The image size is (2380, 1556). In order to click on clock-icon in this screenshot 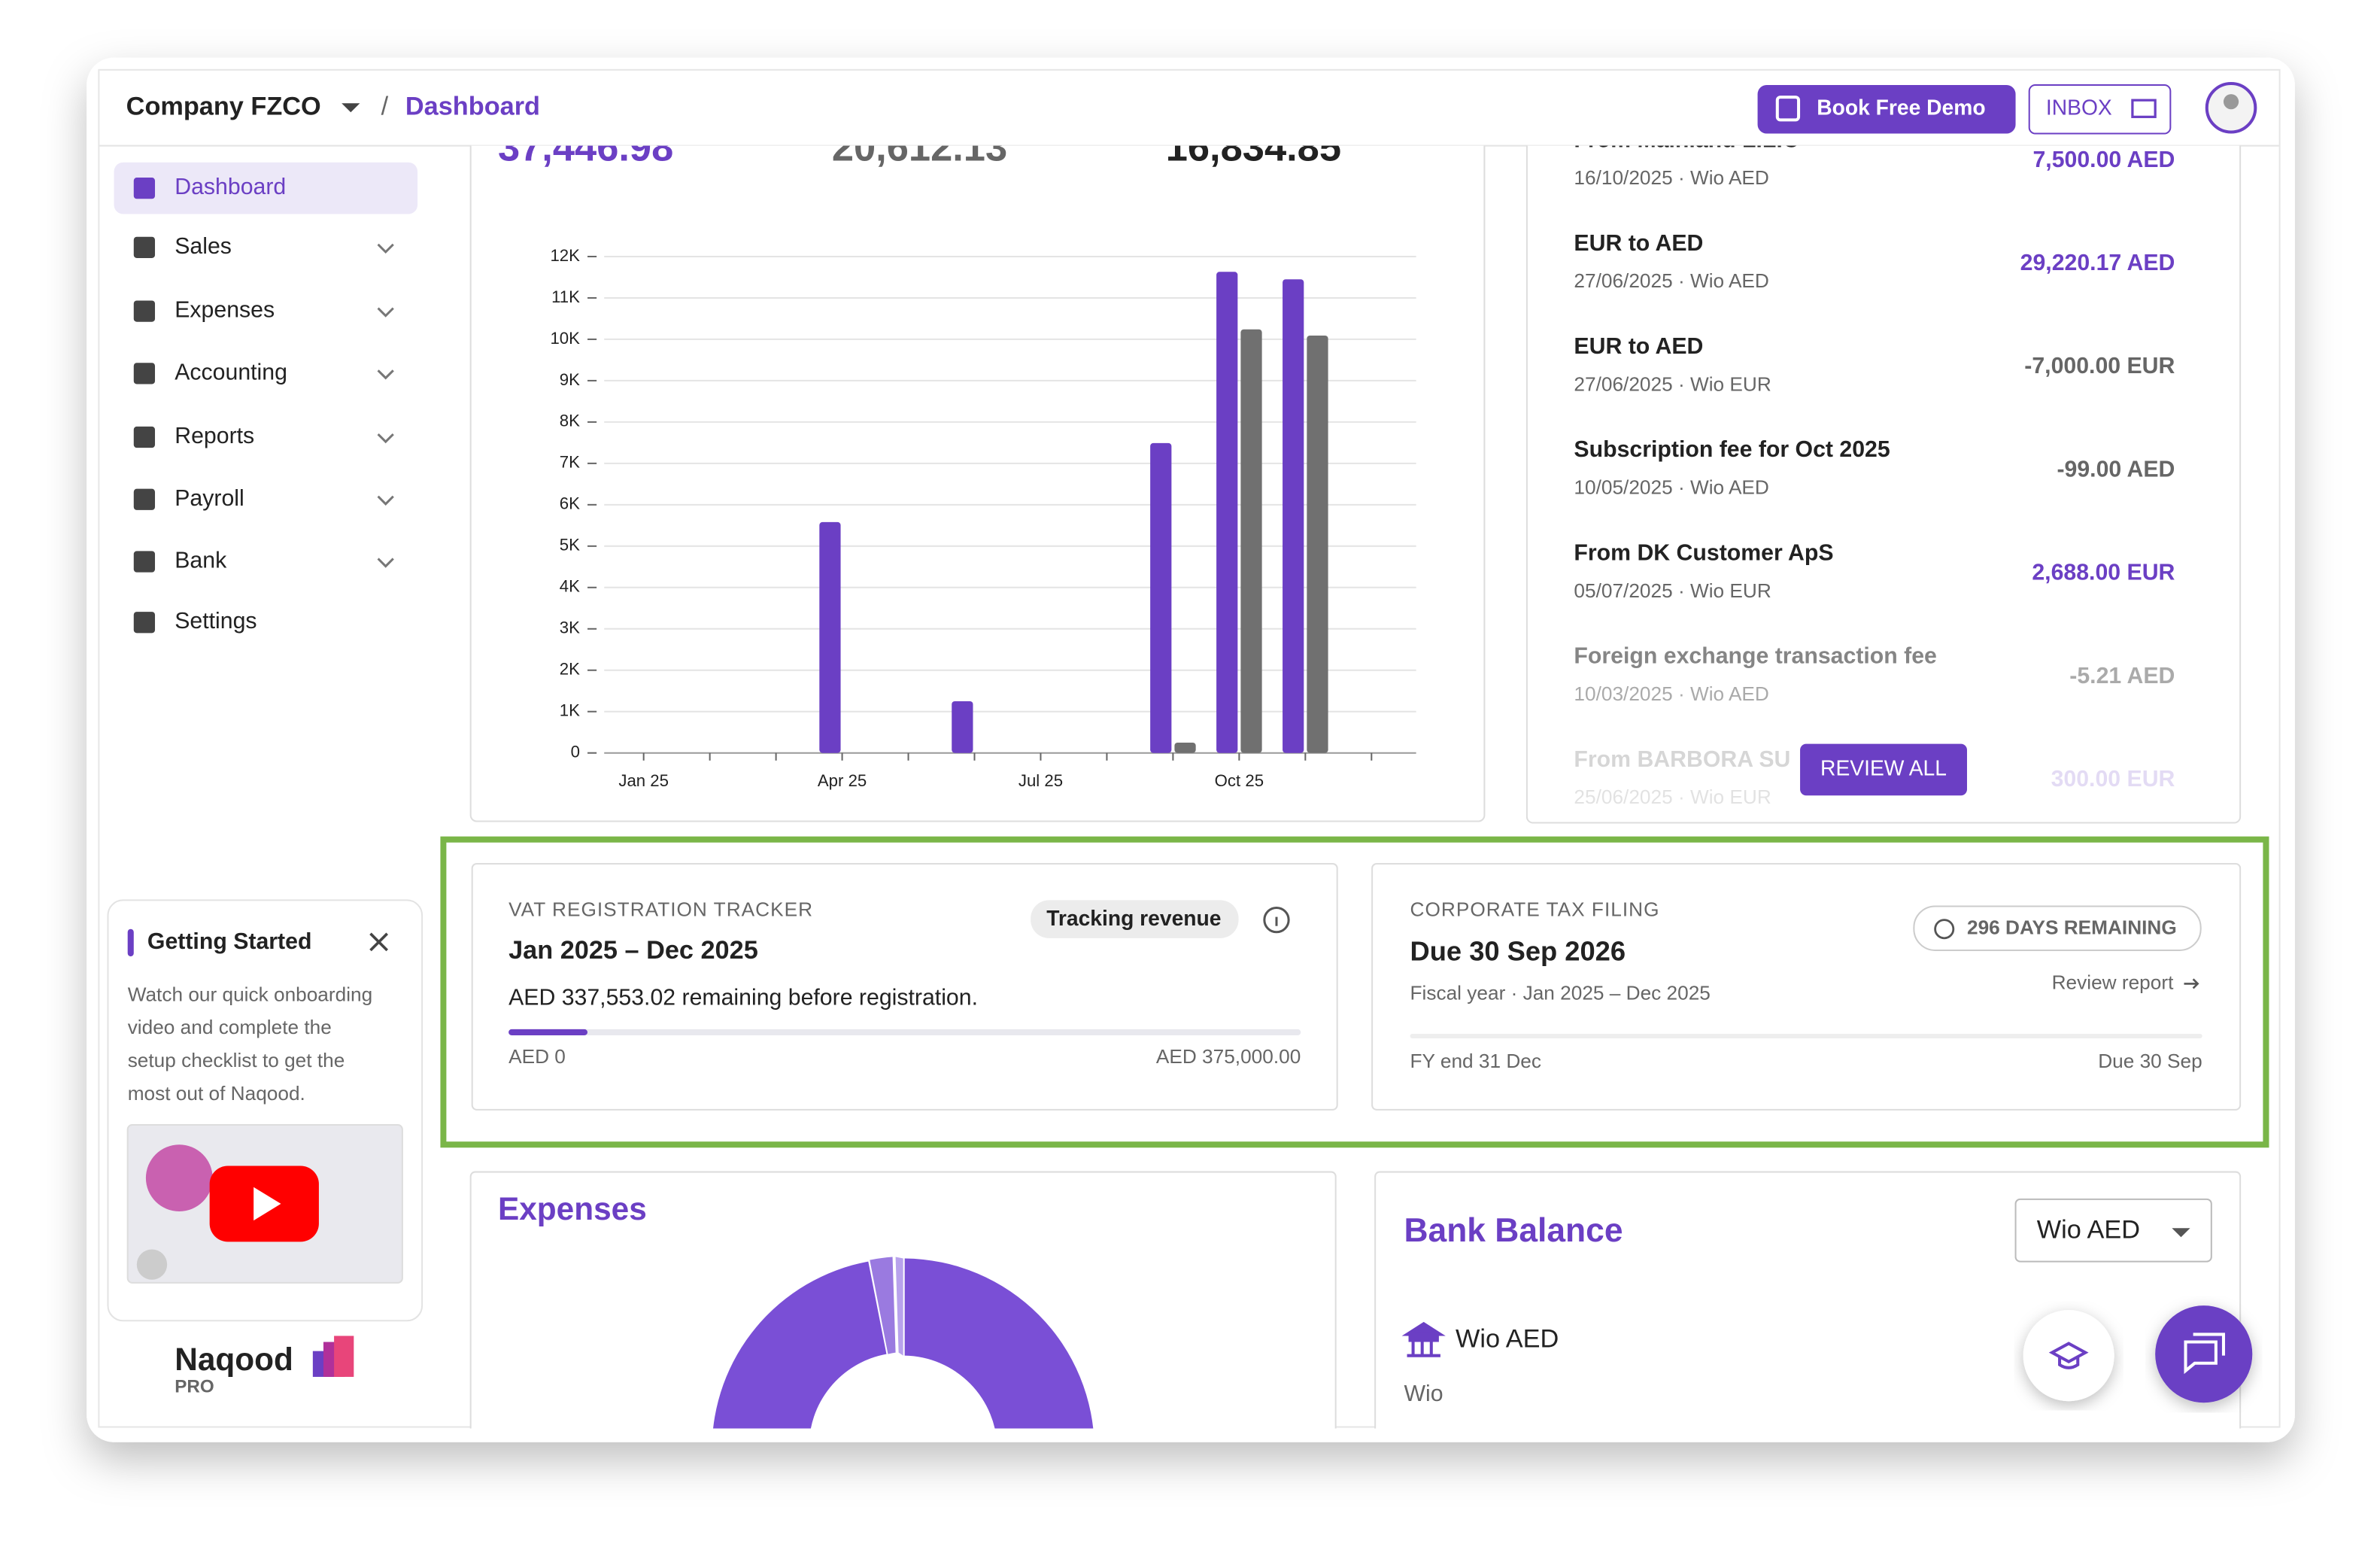, I will do `click(1944, 929)`.